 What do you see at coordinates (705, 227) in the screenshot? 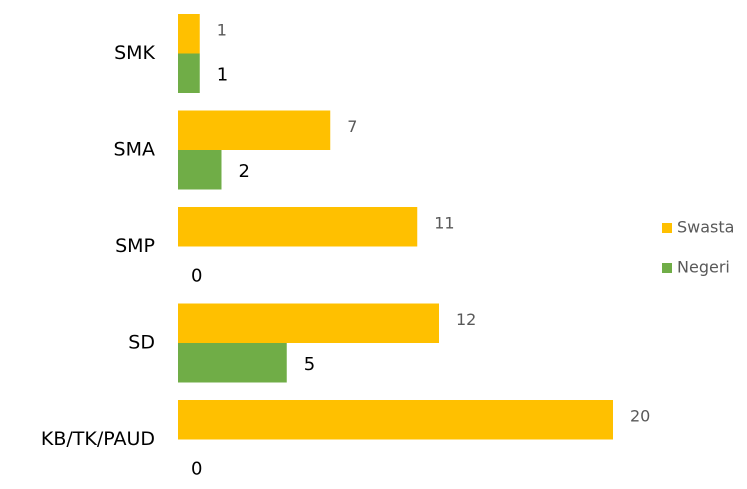
I see `legend-label: Swasta` at bounding box center [705, 227].